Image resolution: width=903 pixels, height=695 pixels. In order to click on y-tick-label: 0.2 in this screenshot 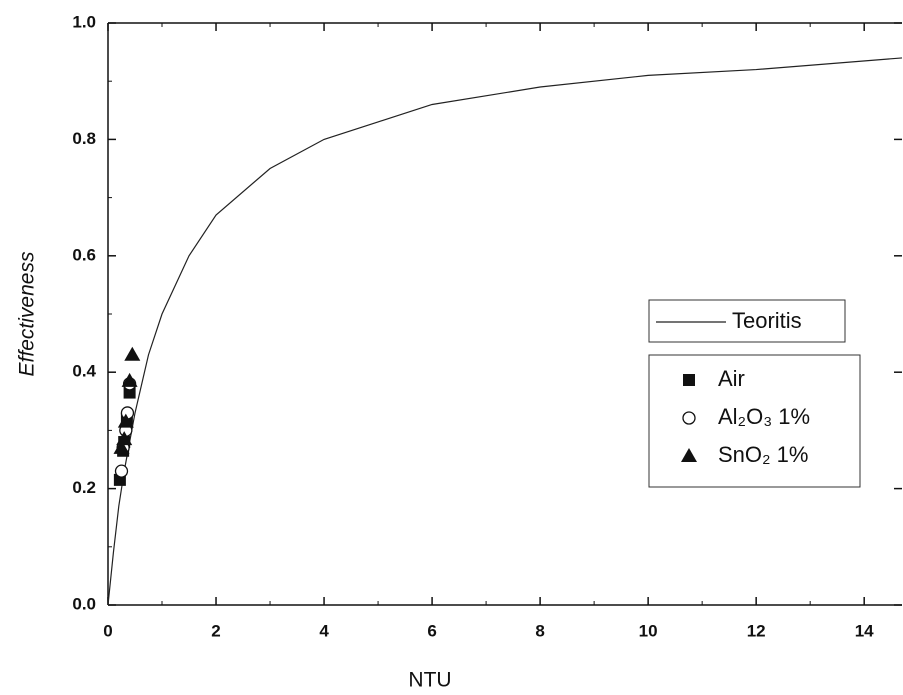, I will do `click(84, 487)`.